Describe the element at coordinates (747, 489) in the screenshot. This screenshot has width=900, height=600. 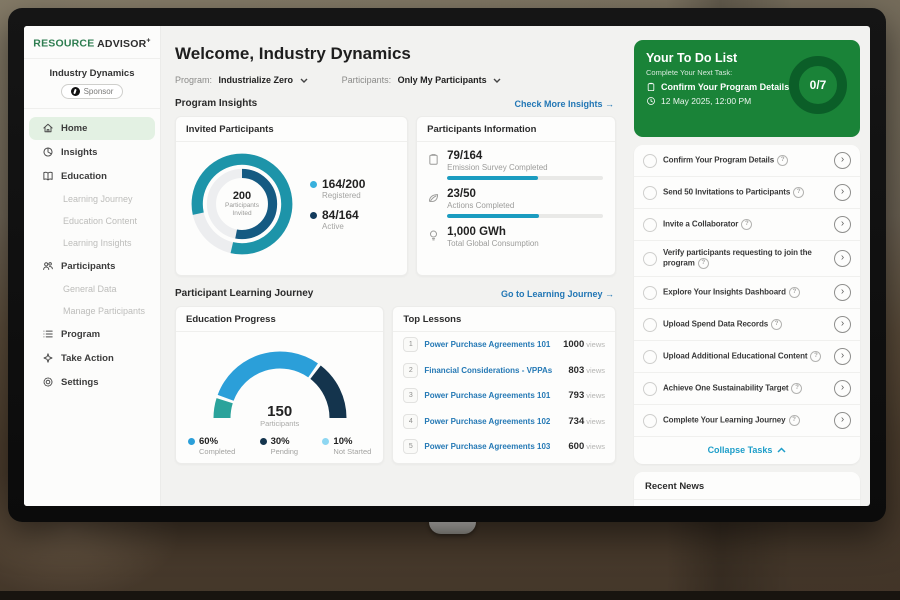
I see `recent-news-card: Recent News` at that location.